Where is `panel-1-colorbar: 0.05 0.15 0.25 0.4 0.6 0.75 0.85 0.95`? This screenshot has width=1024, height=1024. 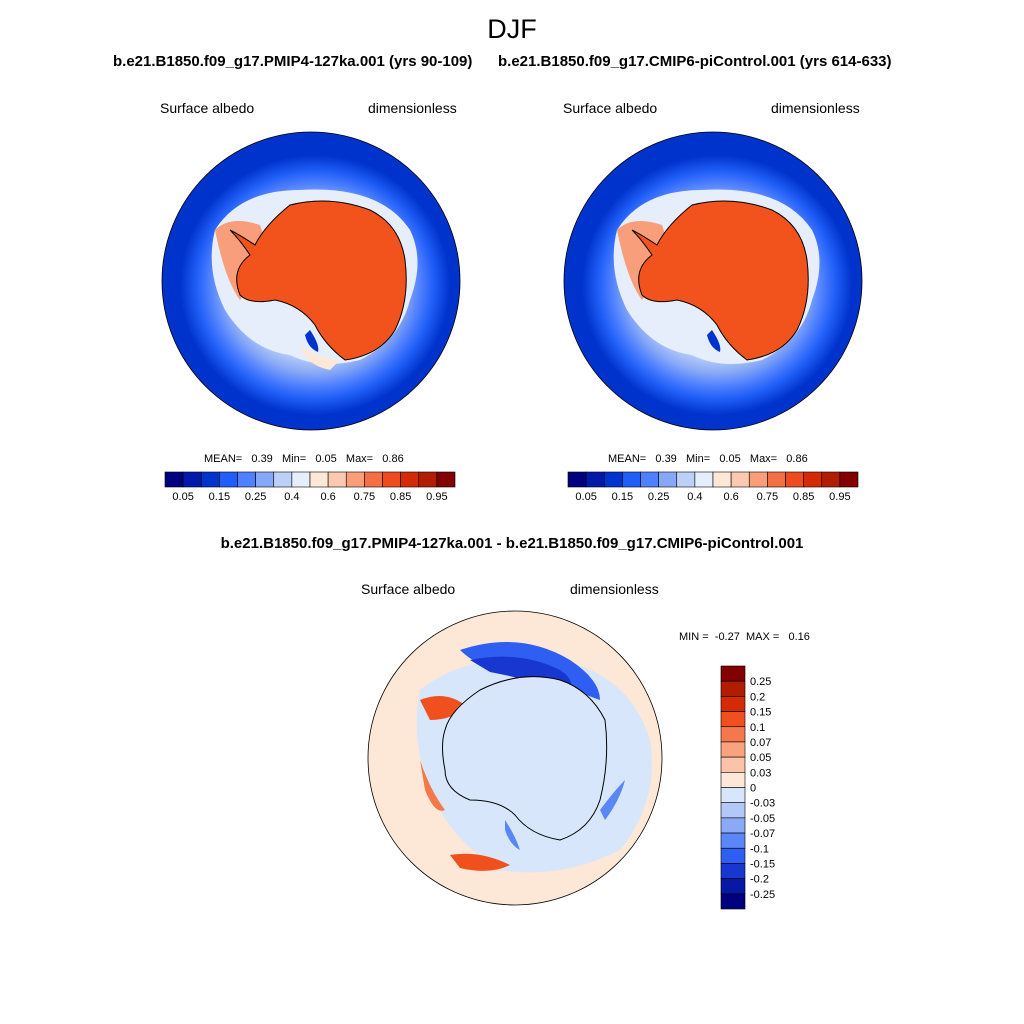 panel-1-colorbar: 0.05 0.15 0.25 0.4 0.6 0.75 0.85 0.95 is located at coordinates (310, 487).